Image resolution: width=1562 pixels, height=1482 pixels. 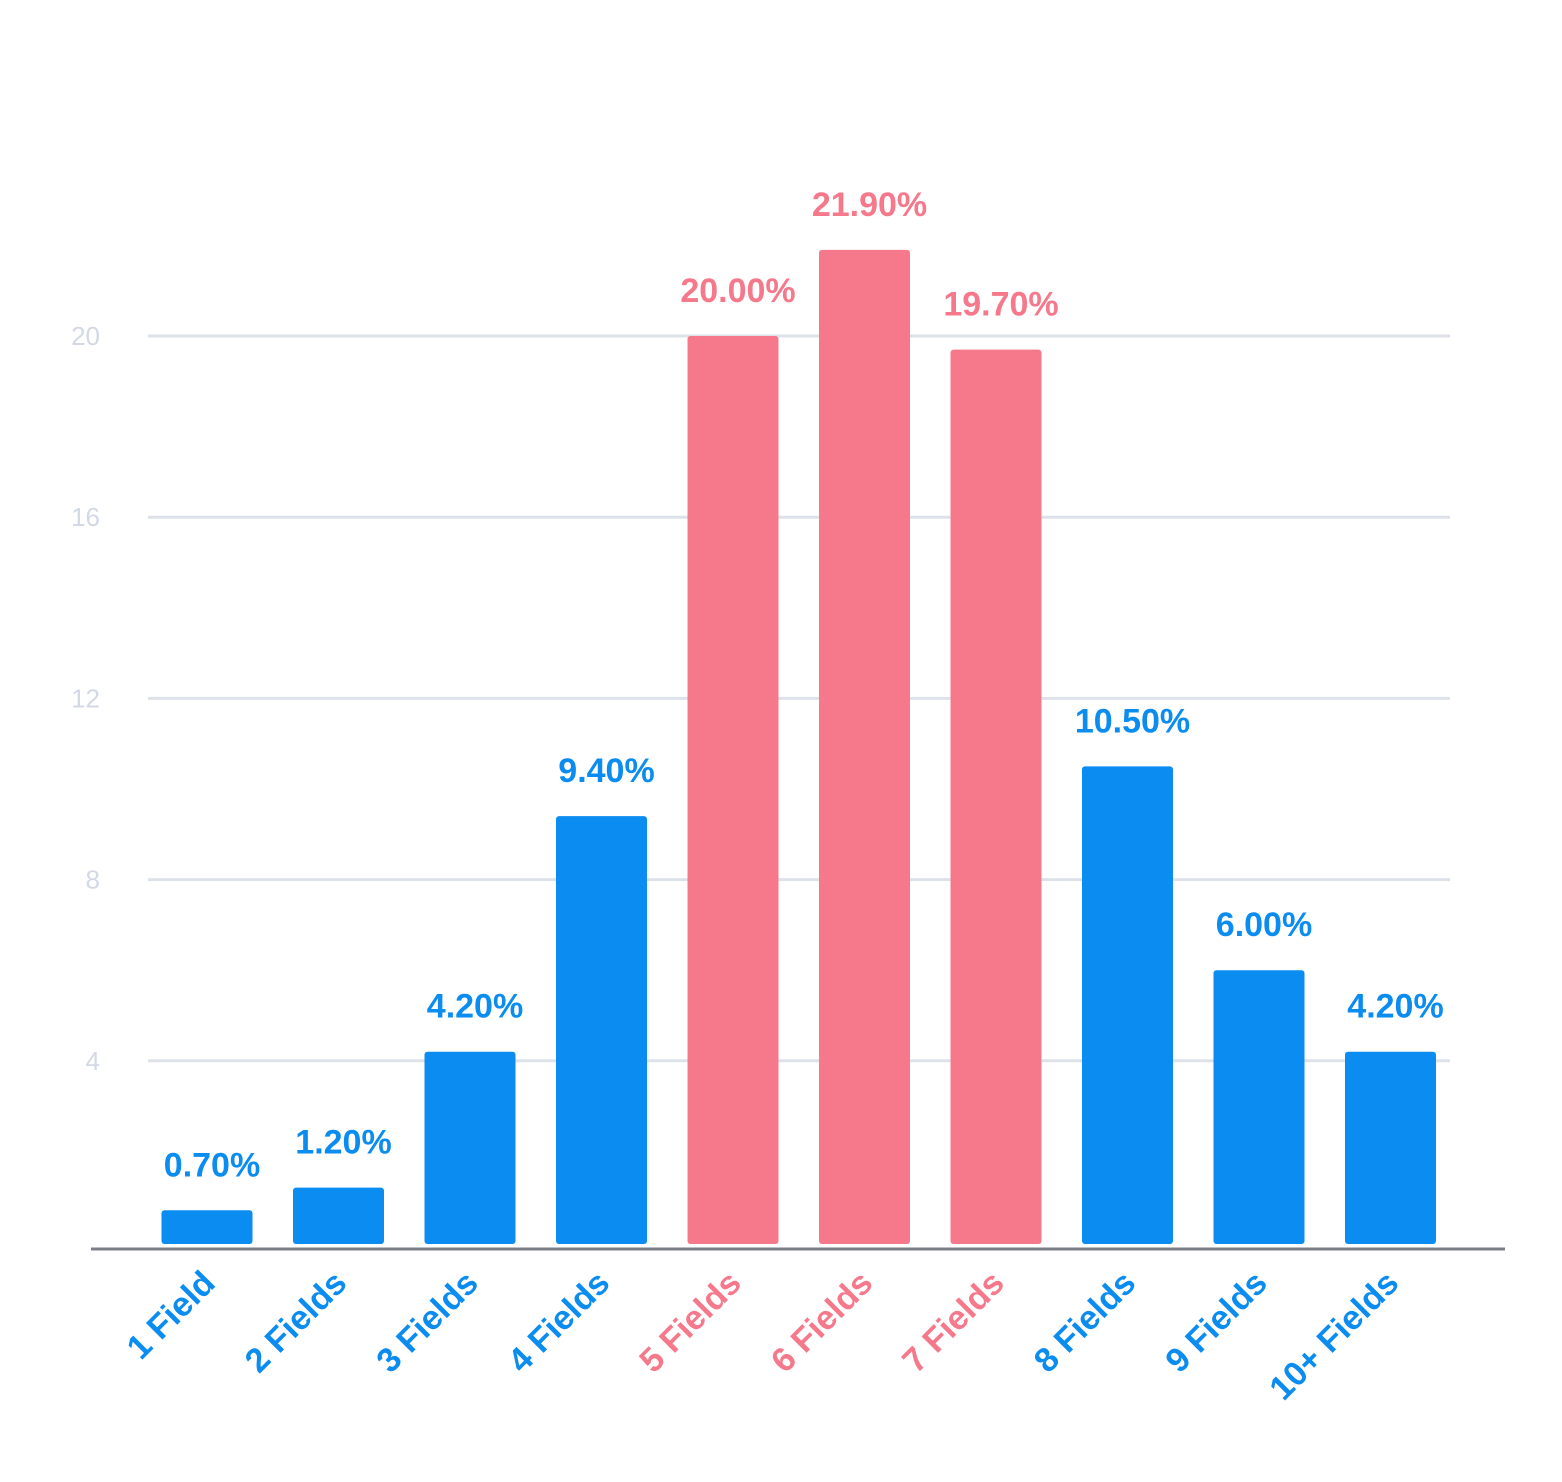 What do you see at coordinates (85, 336) in the screenshot?
I see `y-tick-label: 20` at bounding box center [85, 336].